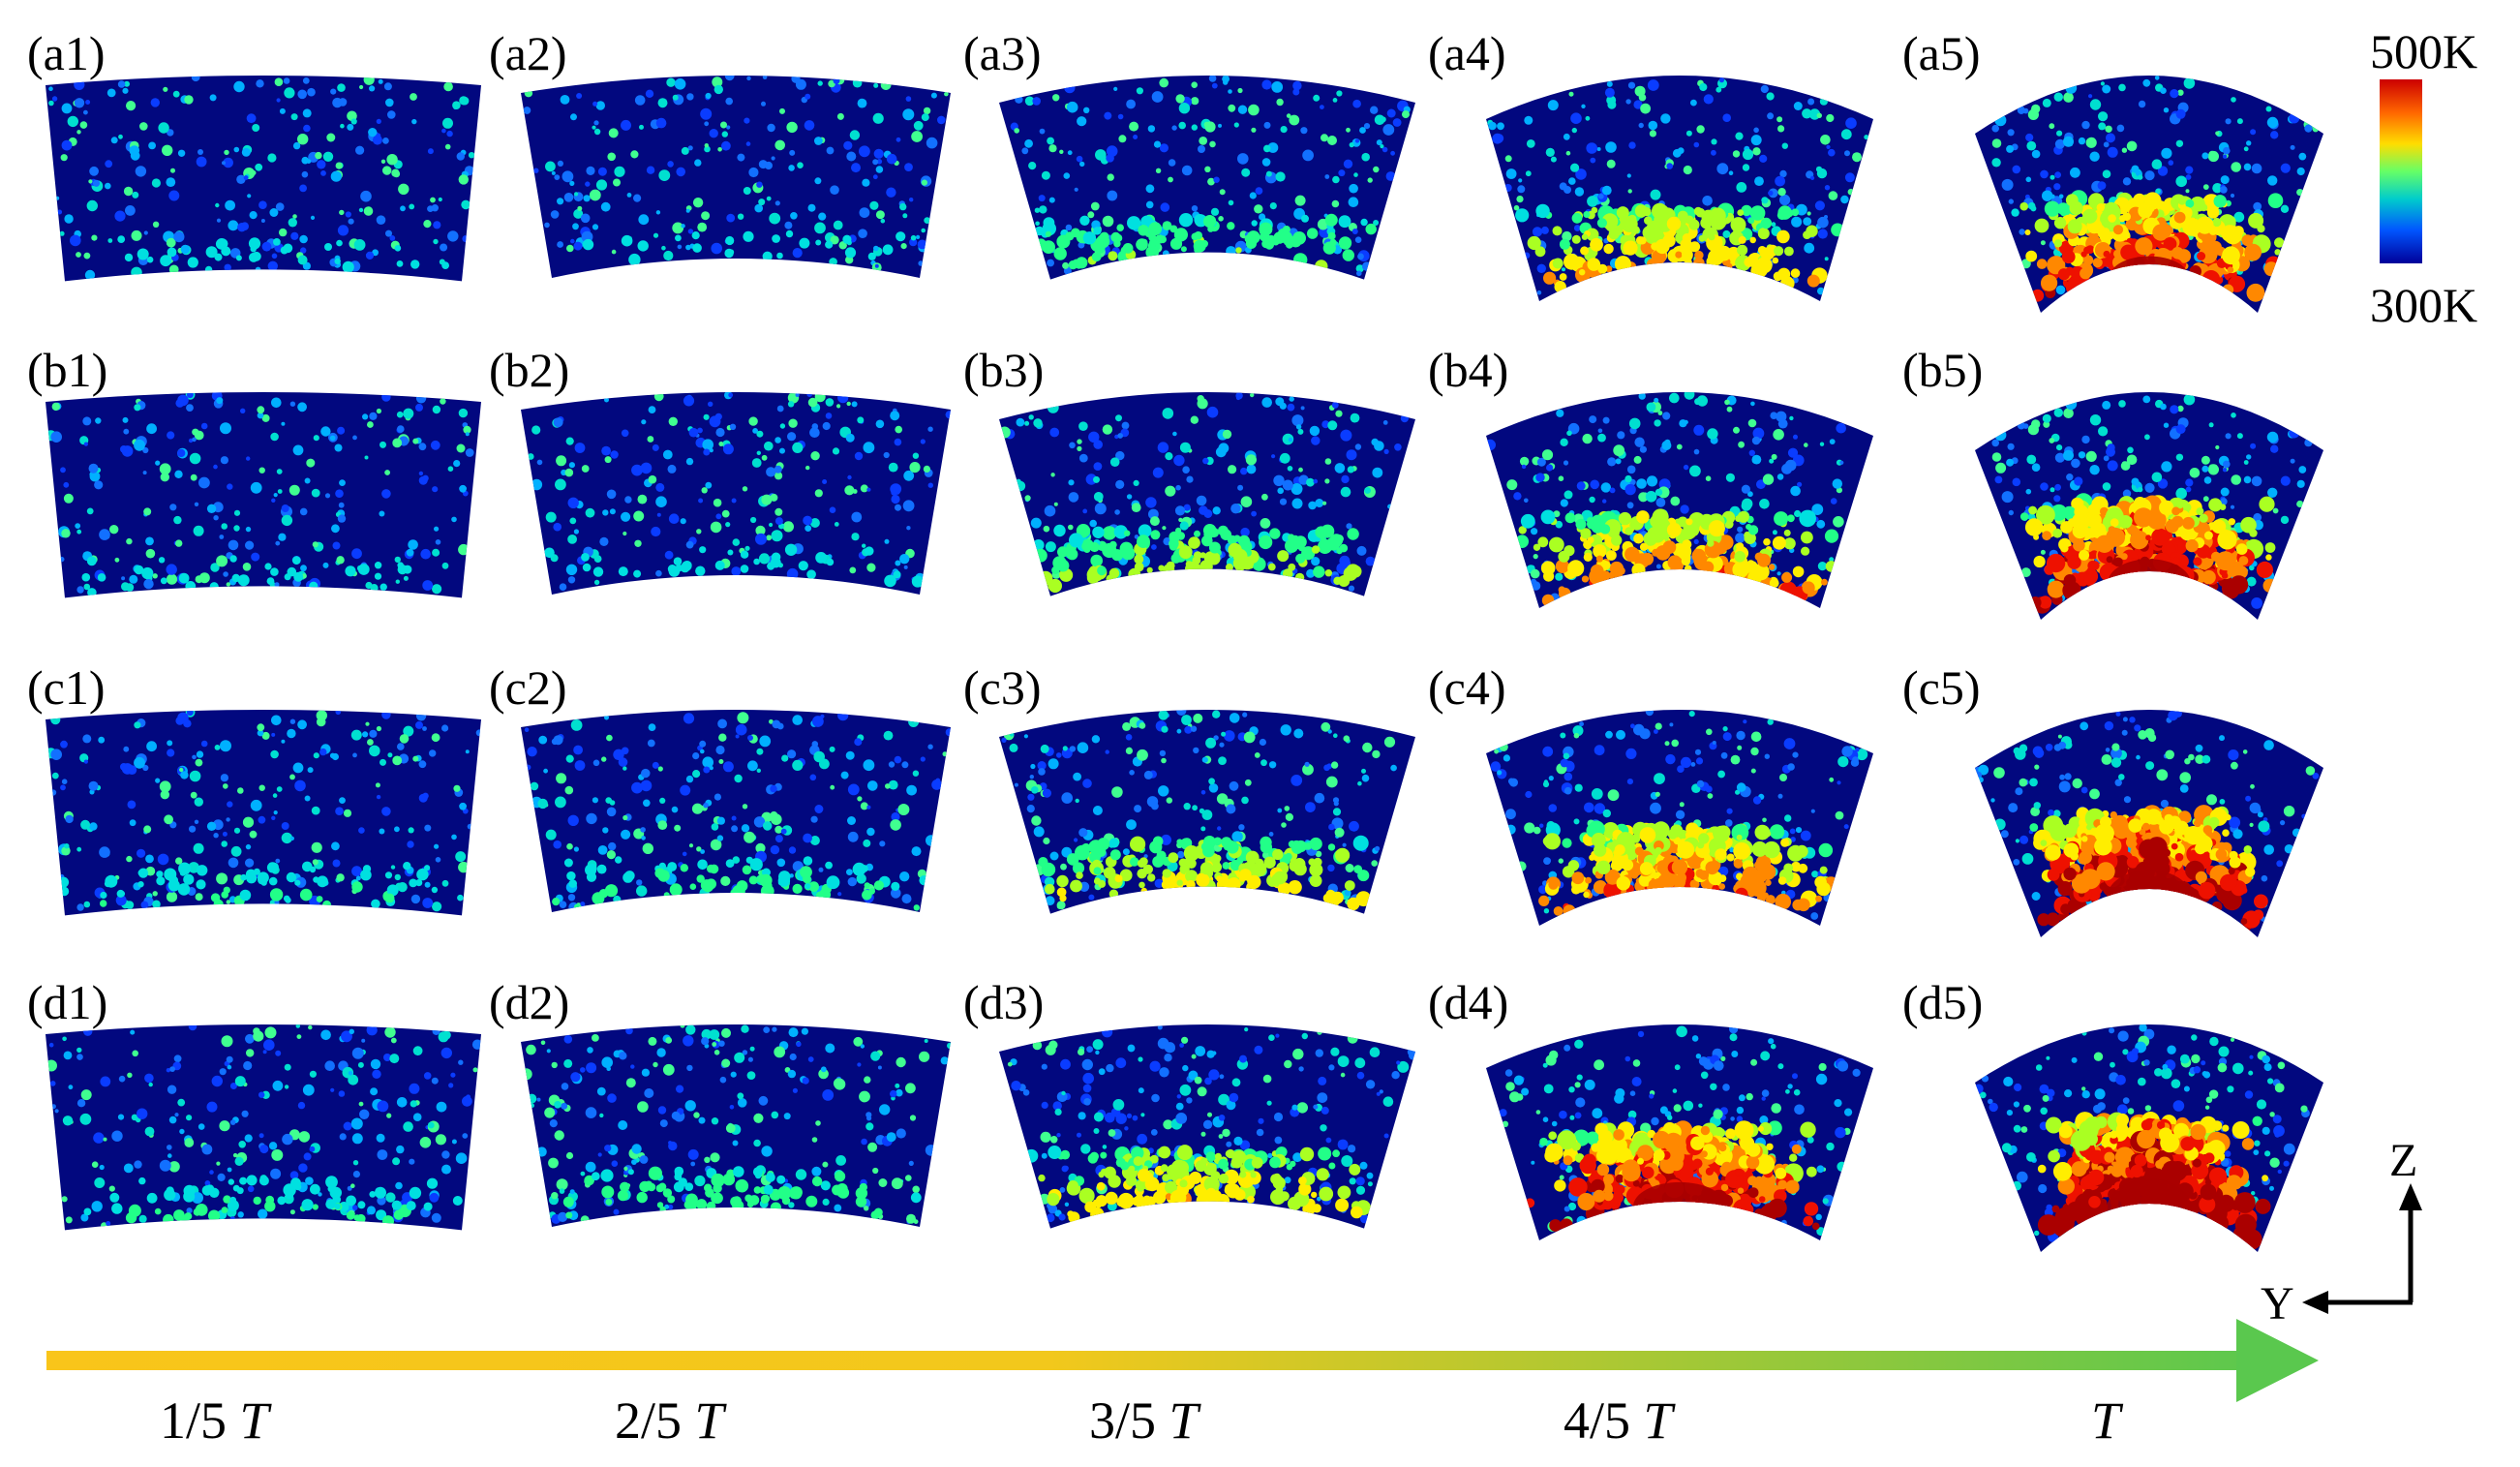  I want to click on panel-c5, so click(2149, 824).